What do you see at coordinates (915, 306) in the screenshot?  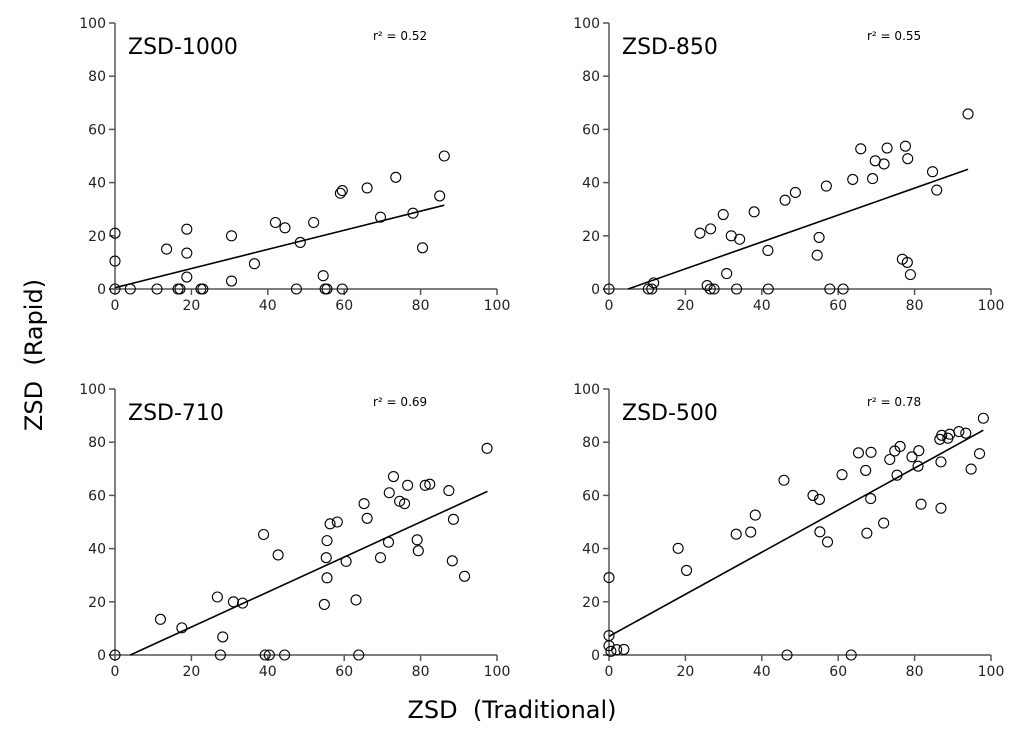 I see `x-tick-label: 80` at bounding box center [915, 306].